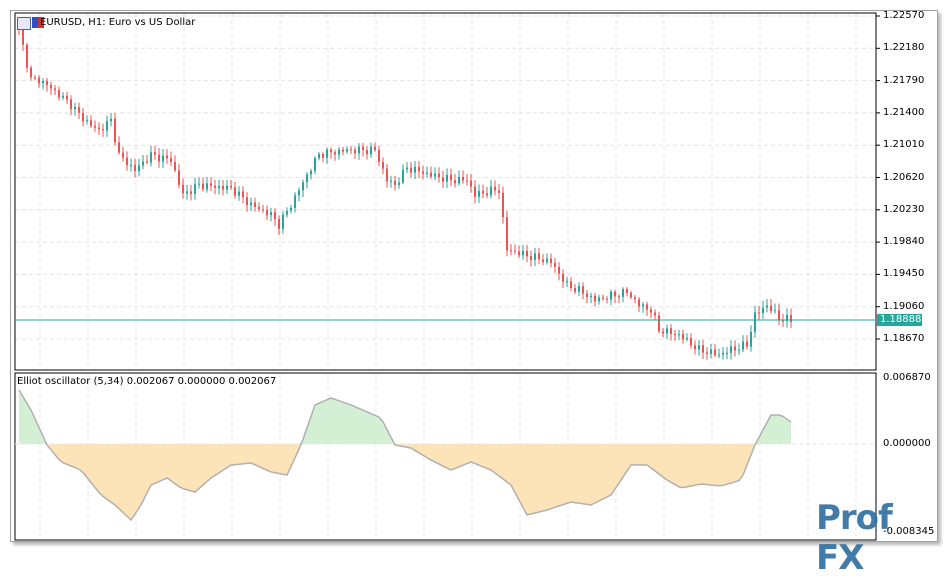 The height and width of the screenshot is (578, 944). I want to click on price-axis-label: 1.21400, so click(904, 112).